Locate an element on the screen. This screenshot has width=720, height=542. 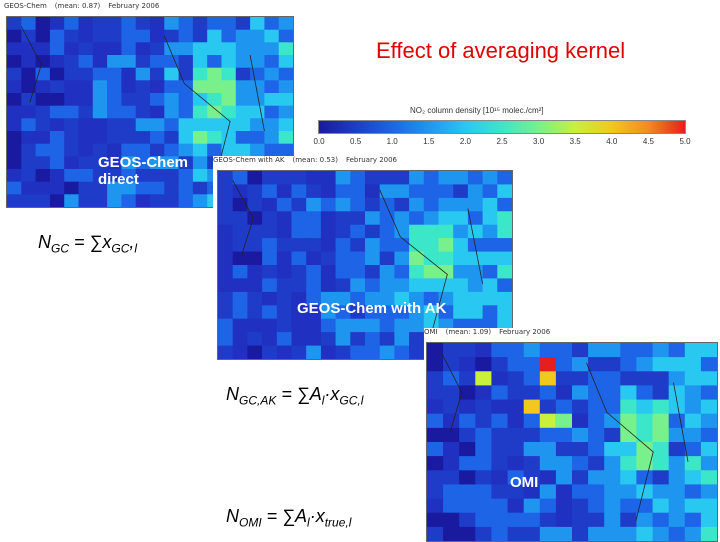
panel-header: OMI (mean: 1.09) February 2006 is located at coordinates (487, 332).